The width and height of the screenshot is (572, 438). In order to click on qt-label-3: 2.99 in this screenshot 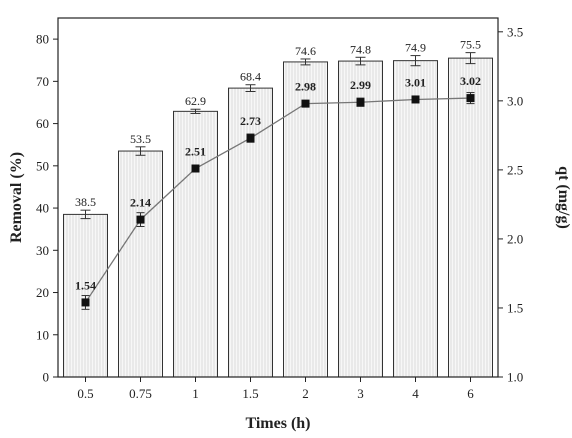, I will do `click(360, 85)`.